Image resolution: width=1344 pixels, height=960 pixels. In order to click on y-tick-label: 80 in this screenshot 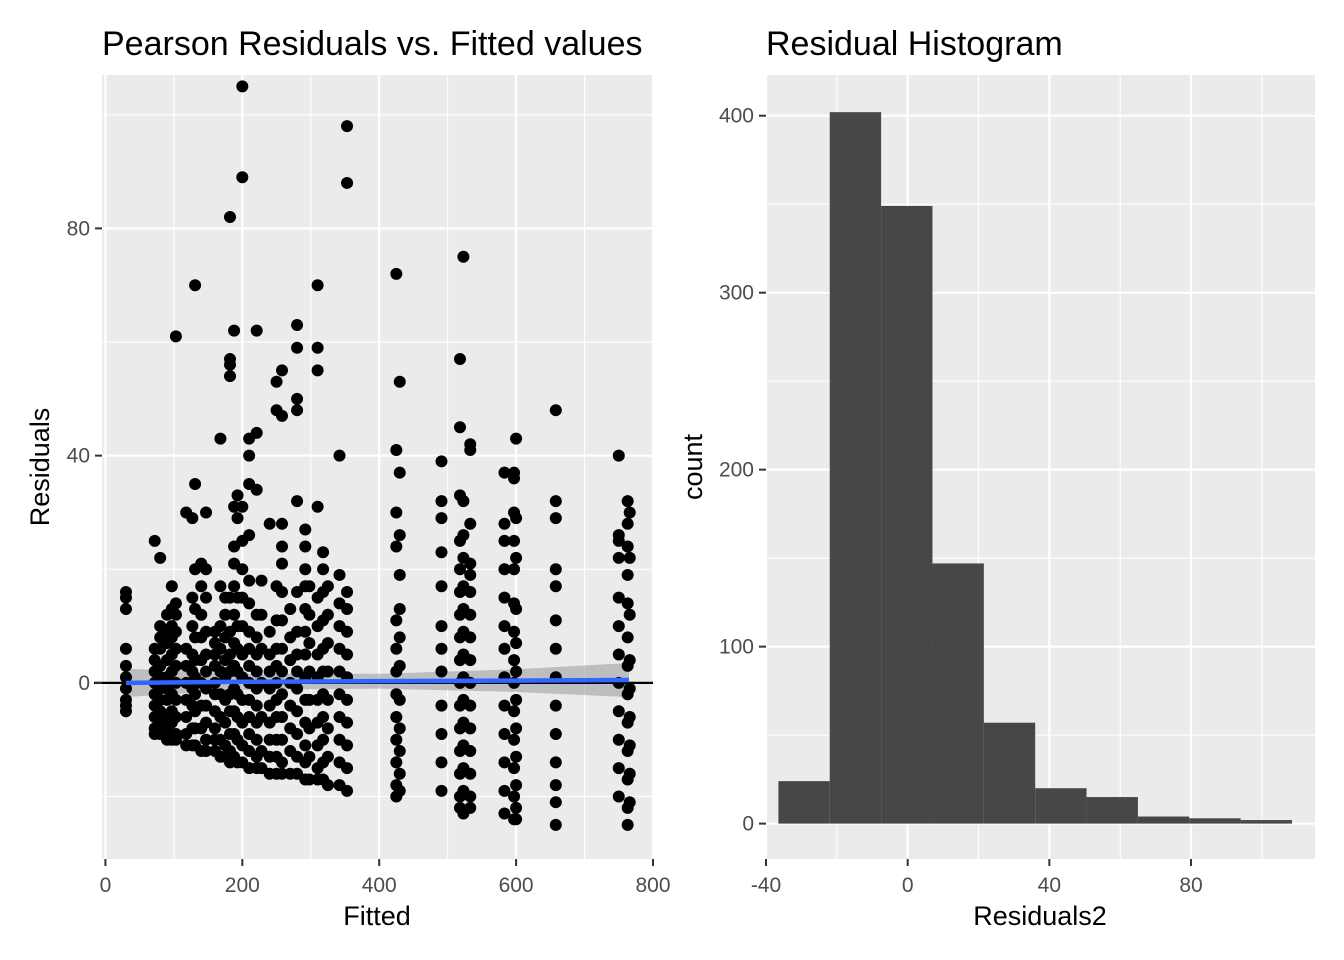, I will do `click(78, 228)`.